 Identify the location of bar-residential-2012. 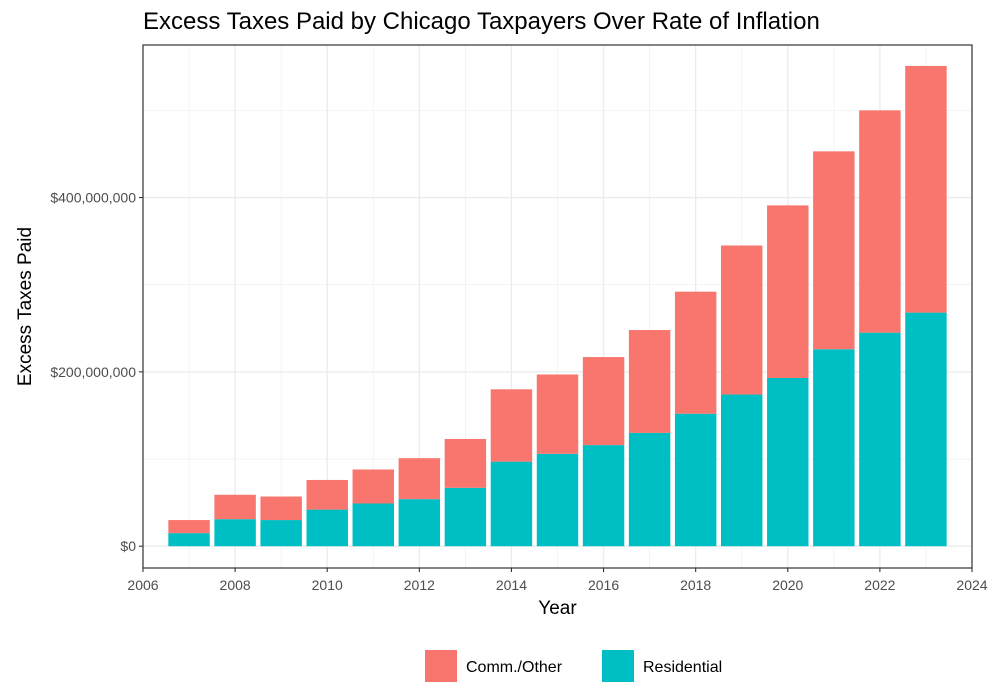
(419, 523).